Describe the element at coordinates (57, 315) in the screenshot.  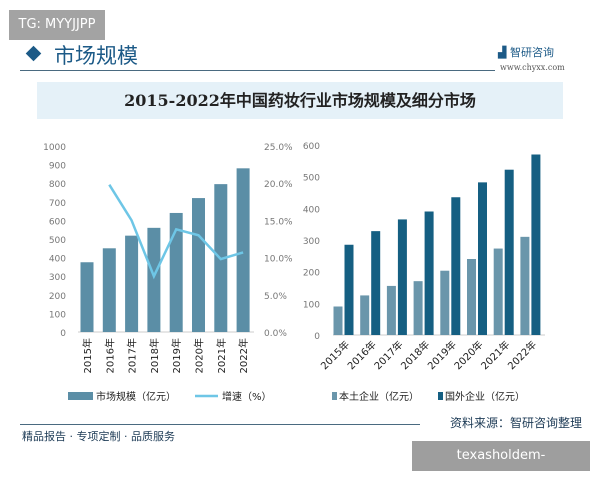
I see `left-y-tick: 100` at that location.